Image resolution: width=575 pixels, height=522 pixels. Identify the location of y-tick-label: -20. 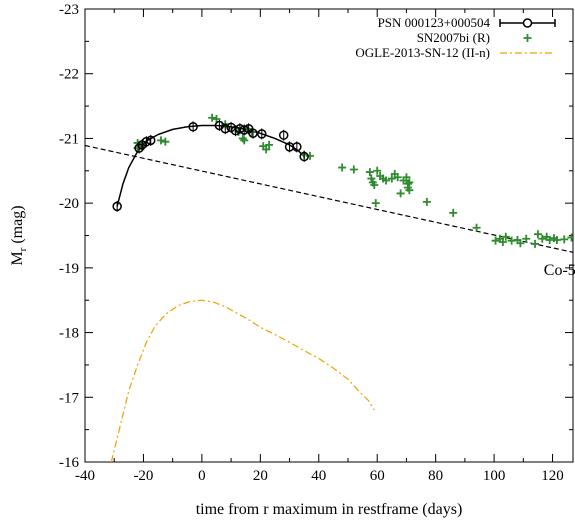
(69, 204).